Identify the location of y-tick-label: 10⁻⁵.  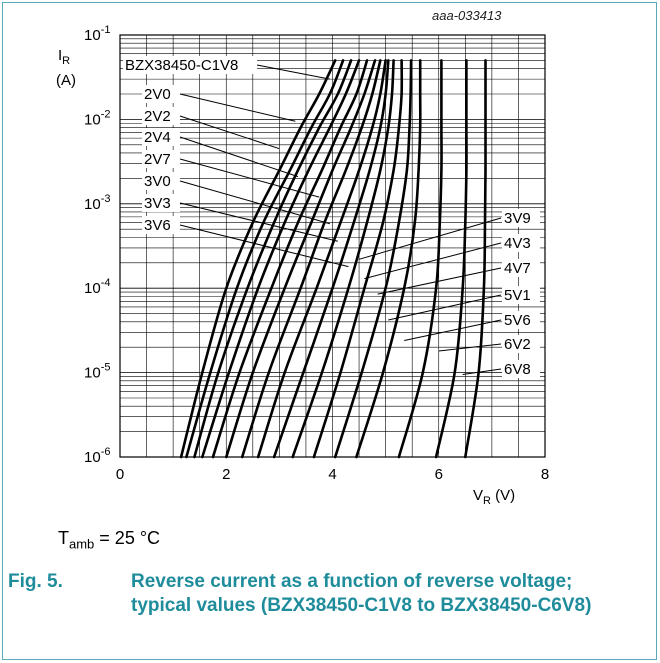
(97, 372).